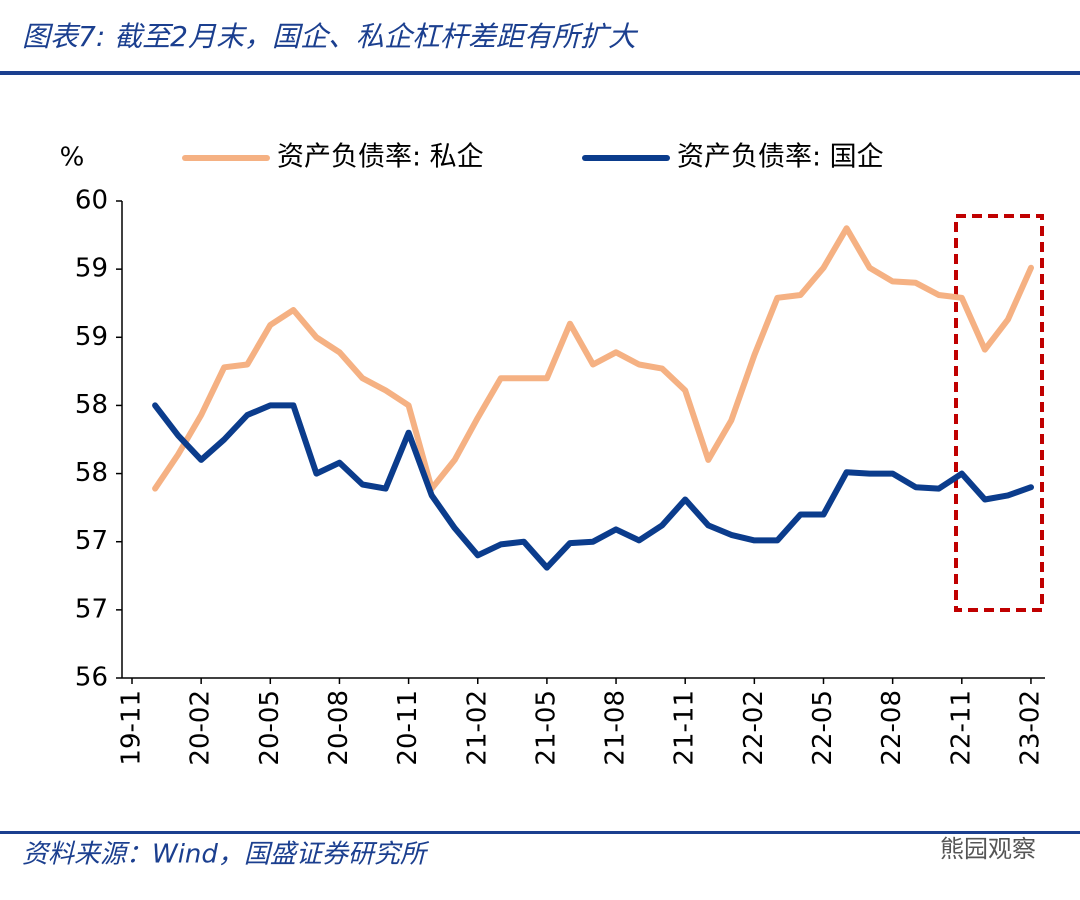 This screenshot has width=1080, height=900. Describe the element at coordinates (72, 158) in the screenshot. I see `y-unit: %` at that location.